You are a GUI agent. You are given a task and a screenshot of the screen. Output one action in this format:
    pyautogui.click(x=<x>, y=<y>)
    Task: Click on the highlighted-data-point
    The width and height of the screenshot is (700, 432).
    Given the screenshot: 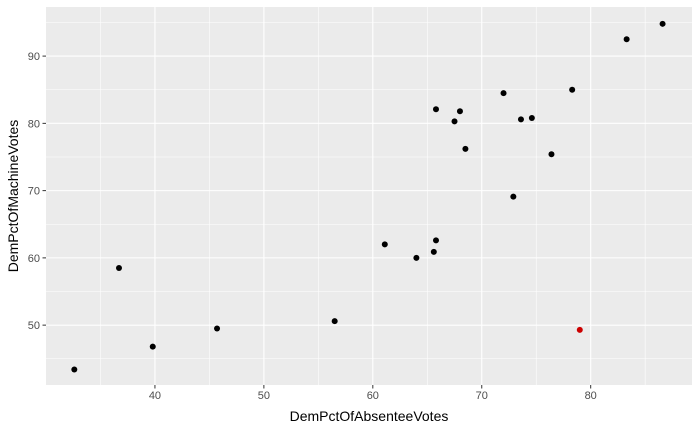 What is the action you would take?
    pyautogui.click(x=579, y=329)
    